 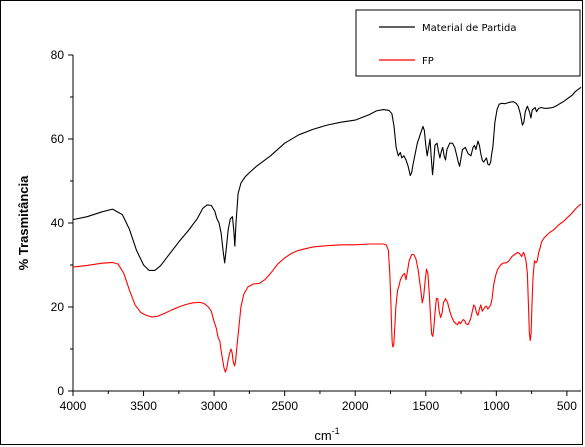 What do you see at coordinates (496, 406) in the screenshot?
I see `x-tick-label: 1000` at bounding box center [496, 406].